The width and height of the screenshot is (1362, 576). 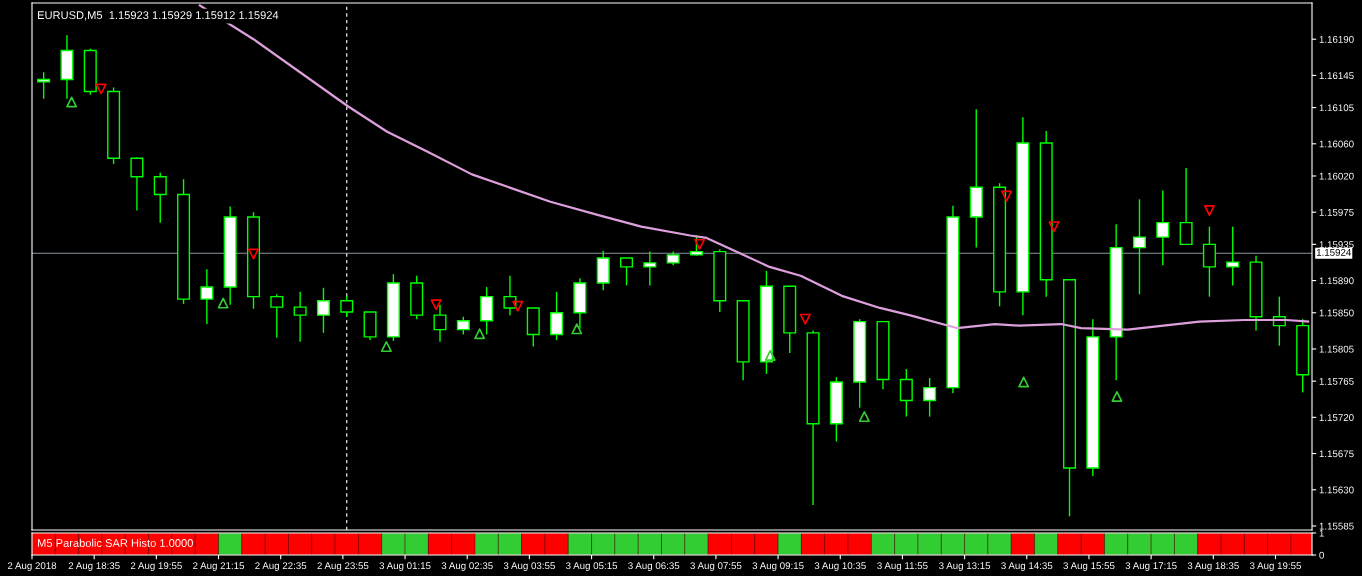 I want to click on y-tick-label: 1.15850, so click(x=1336, y=313).